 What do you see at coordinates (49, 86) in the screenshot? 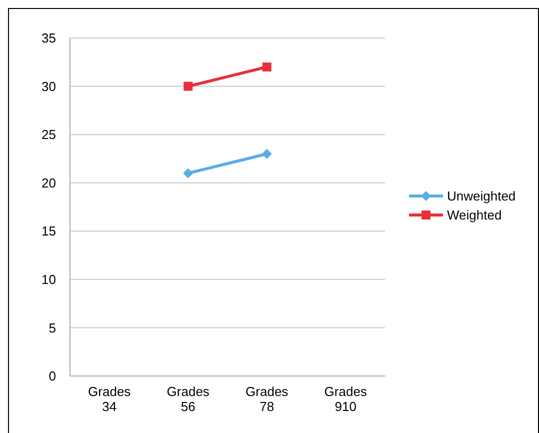
I see `y-tick-label: 30` at bounding box center [49, 86].